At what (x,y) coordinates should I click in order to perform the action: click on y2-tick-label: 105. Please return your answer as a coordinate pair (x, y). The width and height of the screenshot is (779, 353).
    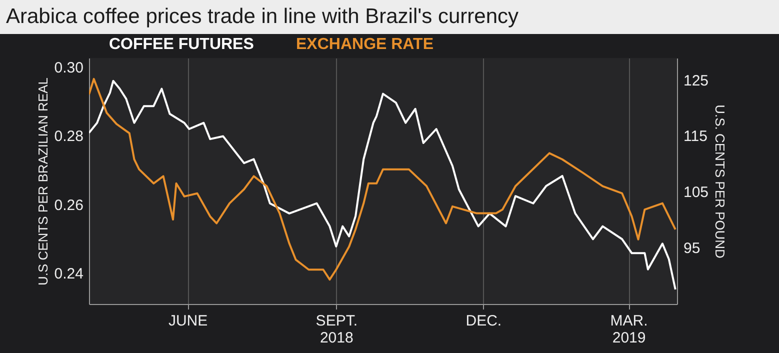
    Looking at the image, I should click on (696, 193).